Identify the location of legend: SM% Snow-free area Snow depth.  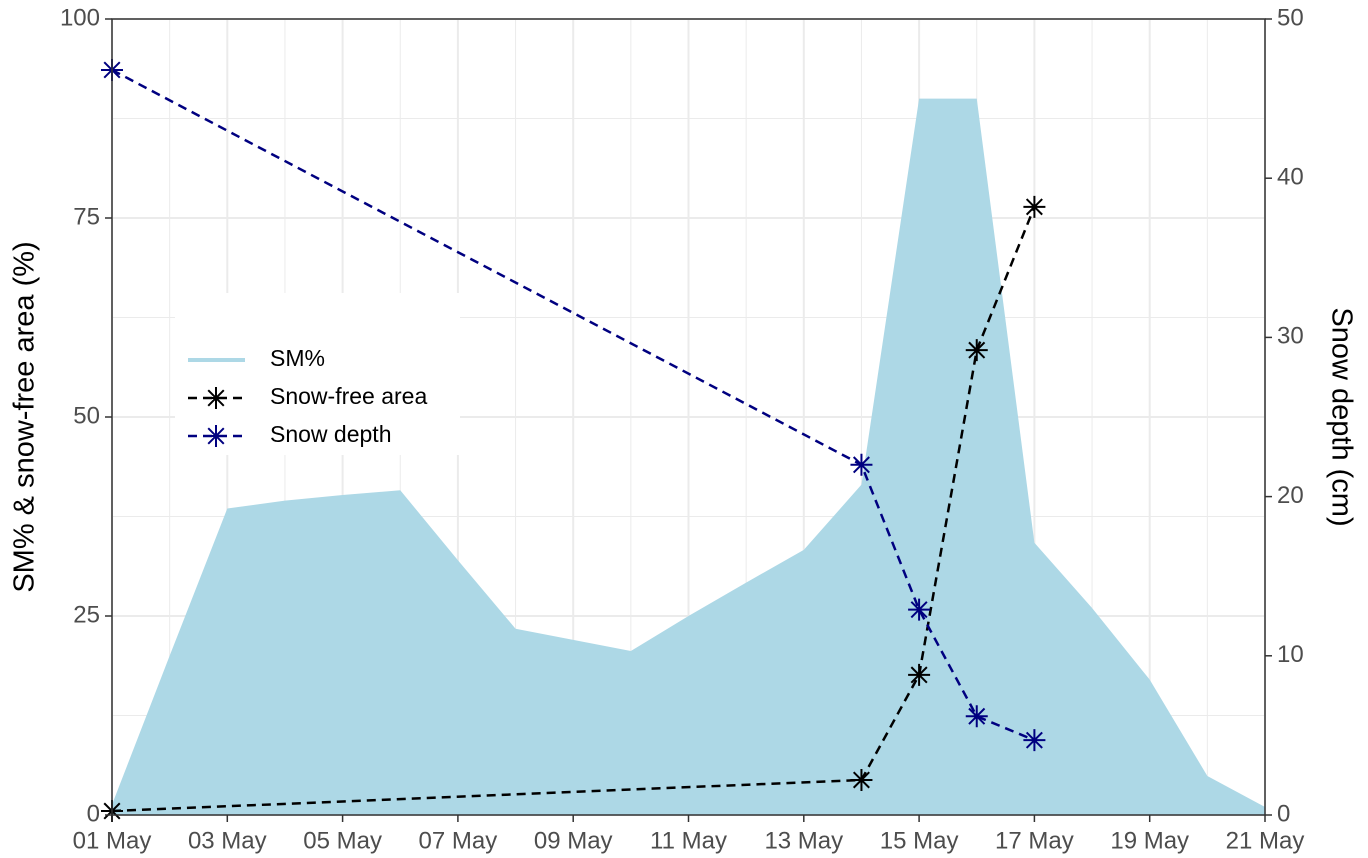
(317, 374).